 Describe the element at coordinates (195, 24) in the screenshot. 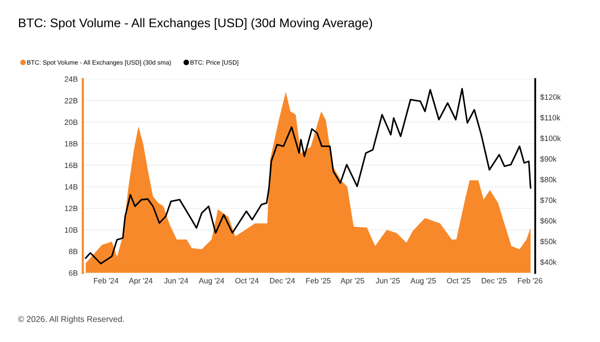

I see `chart-title: BTC: Spot Volume - All Exchanges [USD] (30d Moving Average)` at that location.